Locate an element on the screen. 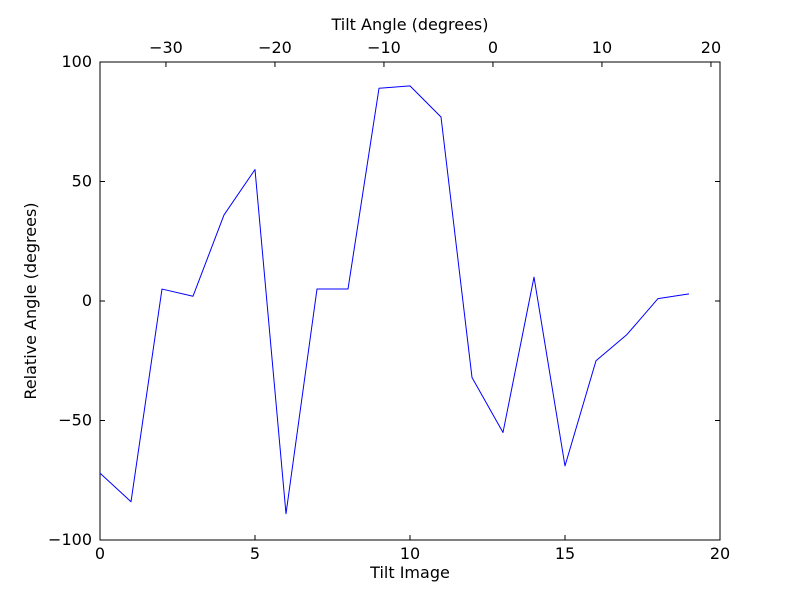 This screenshot has height=600, width=800. x-tick-label: 0 is located at coordinates (100, 553).